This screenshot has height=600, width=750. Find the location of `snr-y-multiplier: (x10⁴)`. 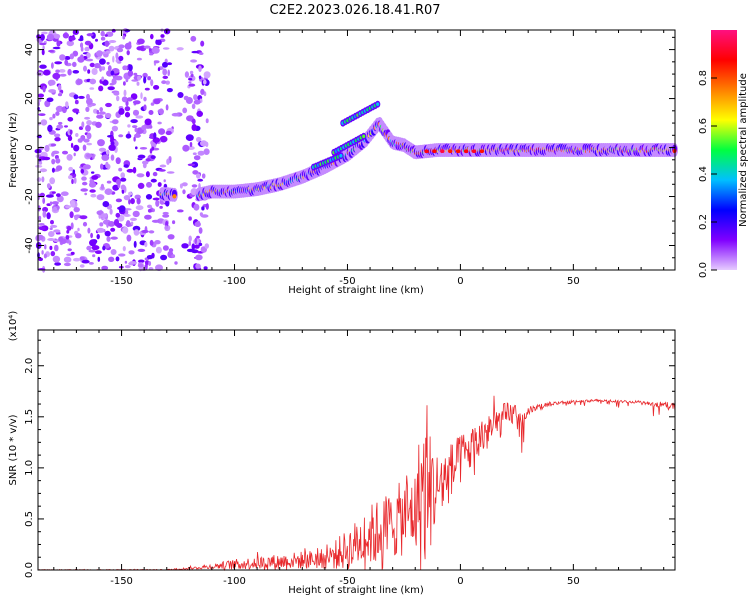

snr-y-multiplier: (x10⁴) is located at coordinates (13, 326).